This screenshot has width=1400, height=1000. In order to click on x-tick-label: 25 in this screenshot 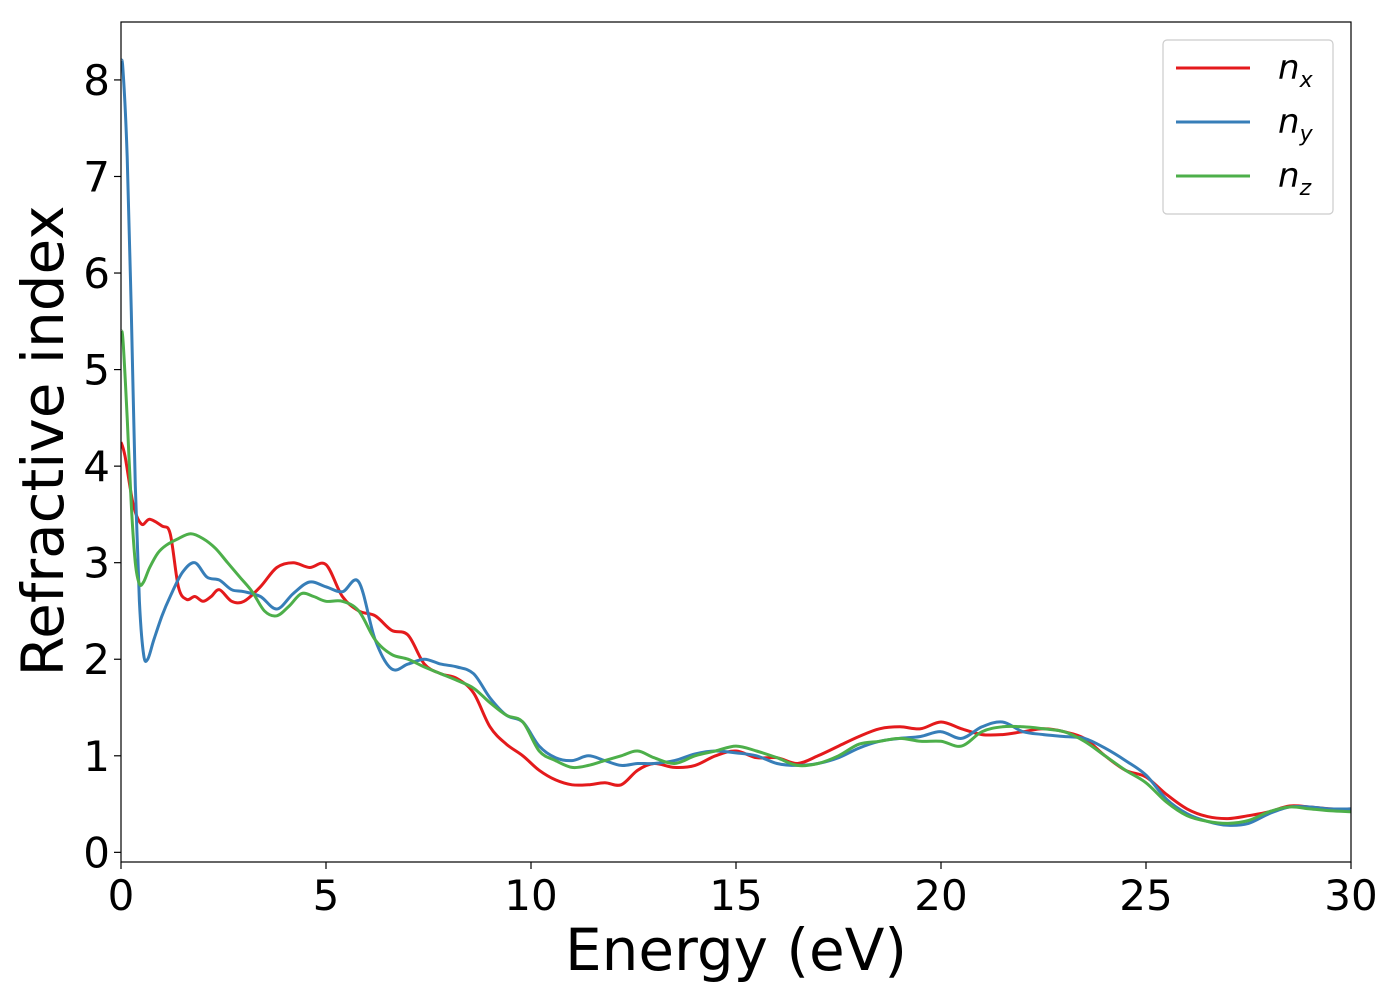, I will do `click(1145, 895)`.